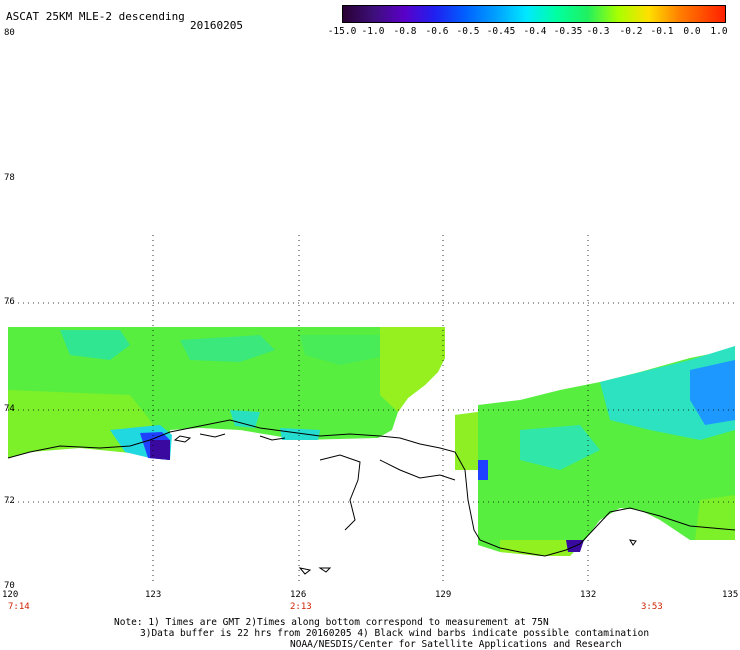 Image resolution: width=740 pixels, height=650 pixels. What do you see at coordinates (719, 31) in the screenshot?
I see `colorbar-label-12: 1.0` at bounding box center [719, 31].